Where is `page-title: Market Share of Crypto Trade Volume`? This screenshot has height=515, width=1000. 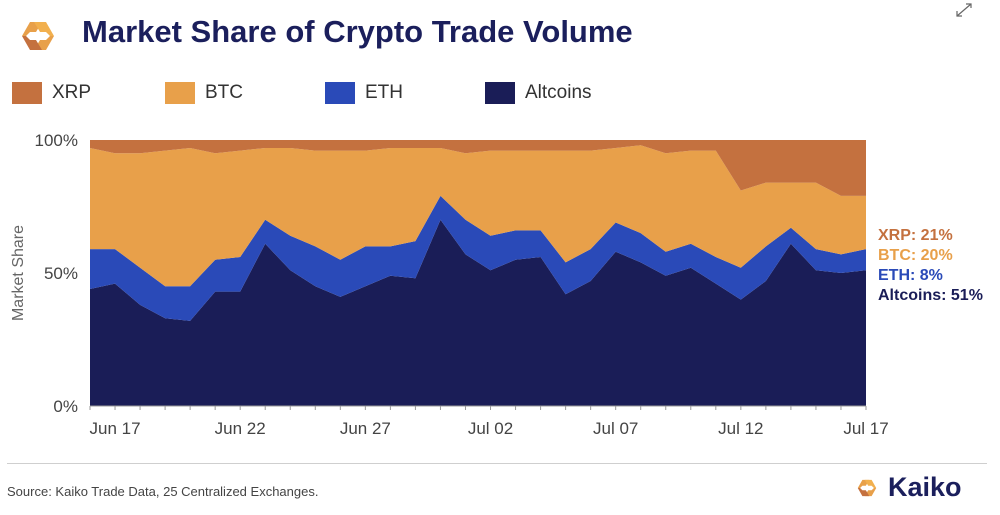 page-title: Market Share of Crypto Trade Volume is located at coordinates (357, 31).